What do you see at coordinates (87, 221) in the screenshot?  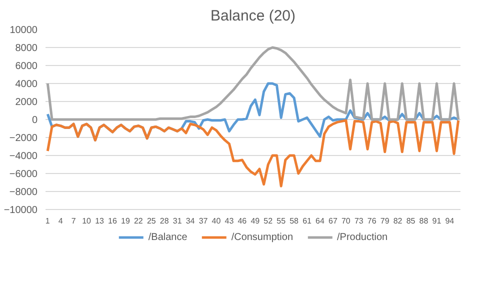 I see `x-tick-label: 10` at bounding box center [87, 221].